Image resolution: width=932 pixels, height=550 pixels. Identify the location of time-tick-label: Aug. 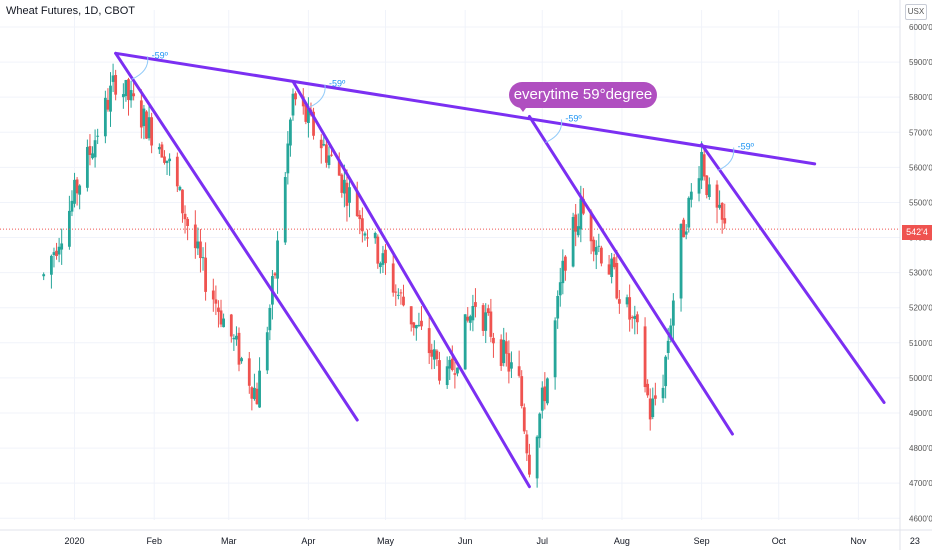
(622, 541).